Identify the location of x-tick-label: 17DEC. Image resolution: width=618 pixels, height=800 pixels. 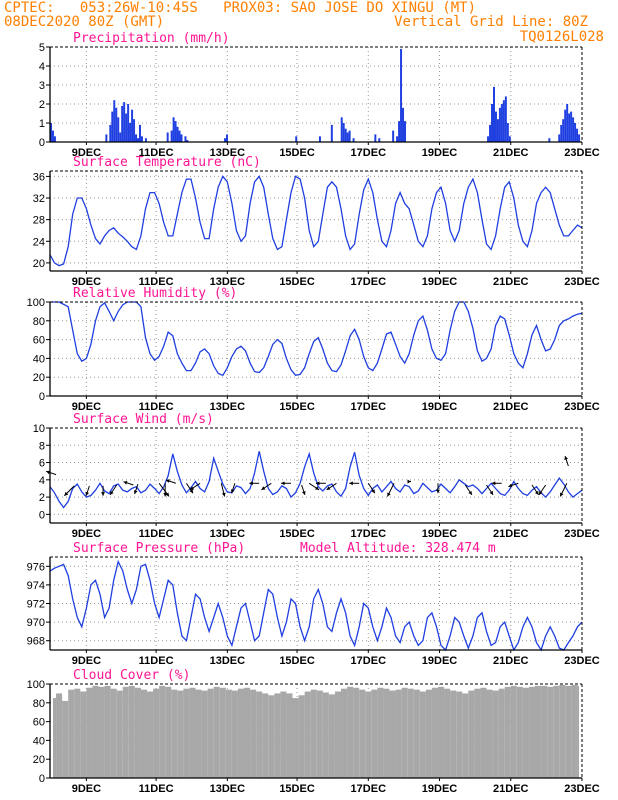
(369, 153).